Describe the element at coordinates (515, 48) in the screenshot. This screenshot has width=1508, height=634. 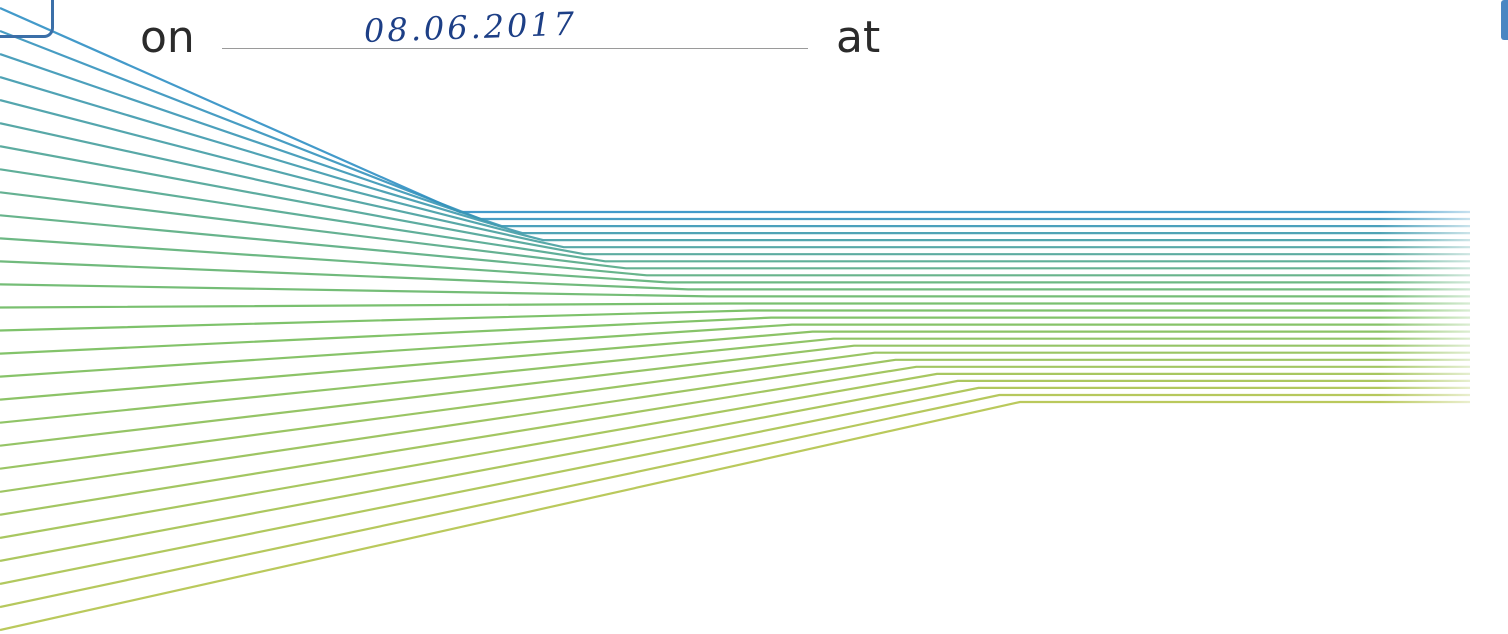
I see `date-underline` at that location.